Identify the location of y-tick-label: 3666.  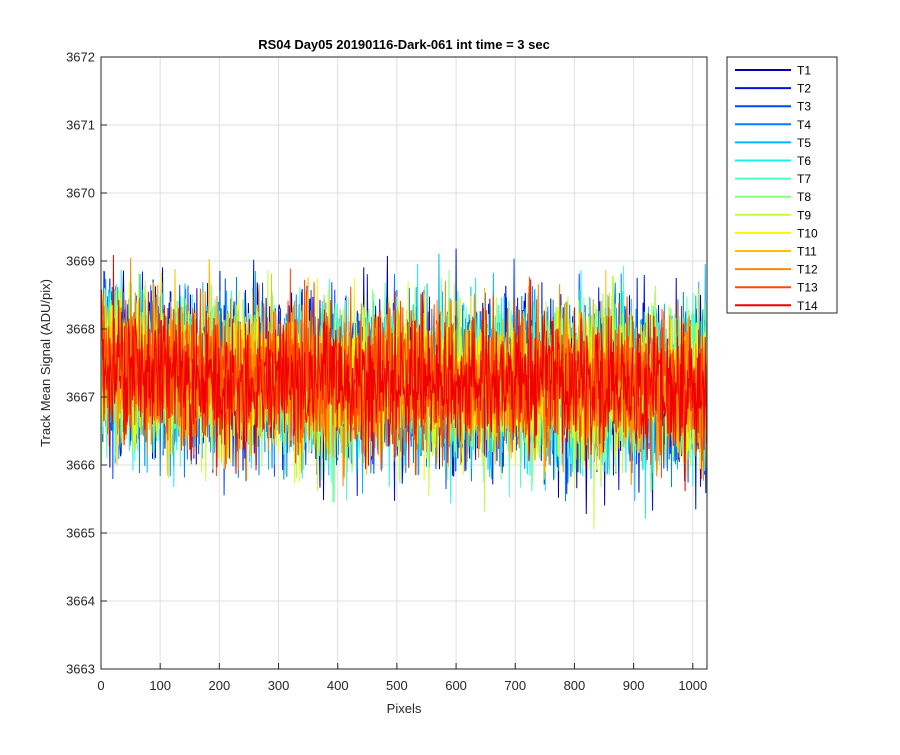
(80, 465).